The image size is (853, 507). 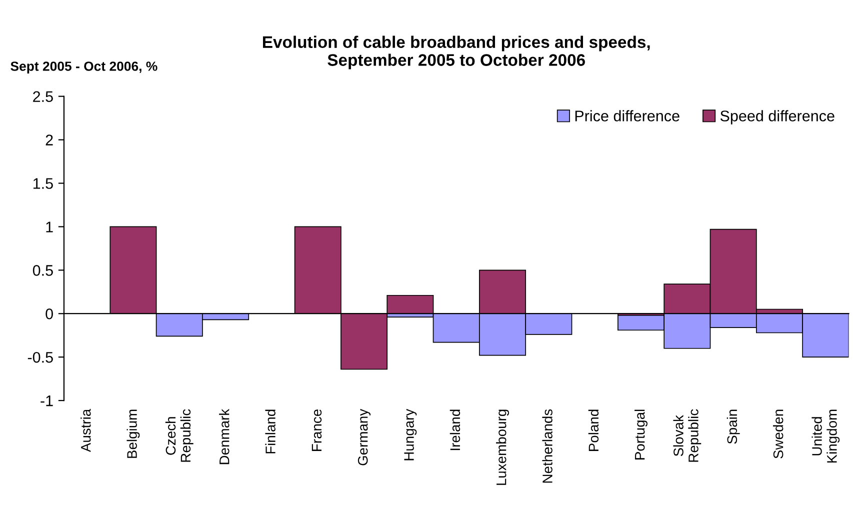 I want to click on y-tick-label: -1, so click(x=46, y=401).